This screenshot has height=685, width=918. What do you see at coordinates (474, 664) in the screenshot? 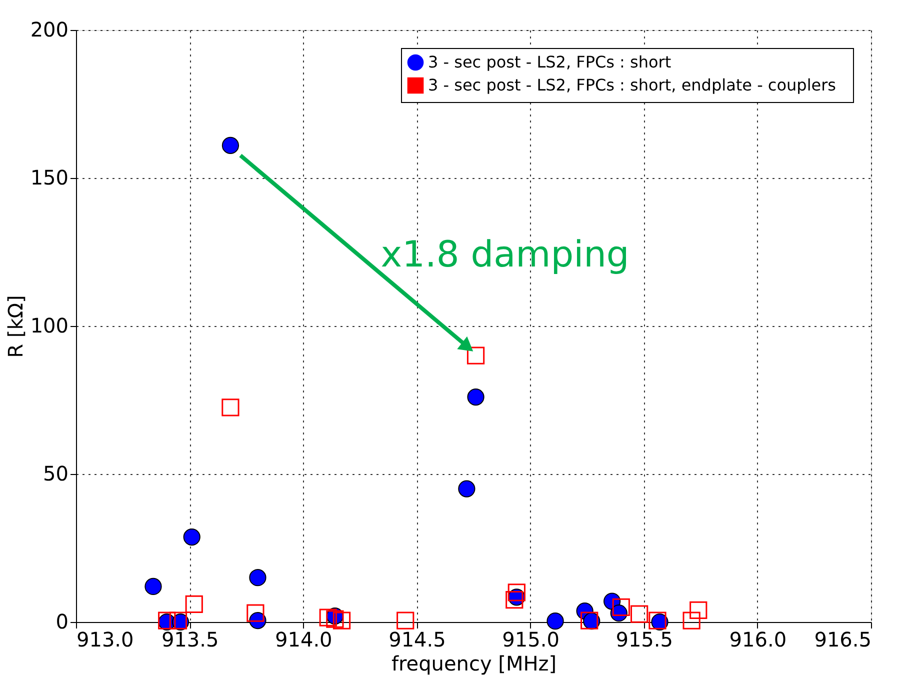
I see `x-axis-title: frequency [MHz]` at bounding box center [474, 664].